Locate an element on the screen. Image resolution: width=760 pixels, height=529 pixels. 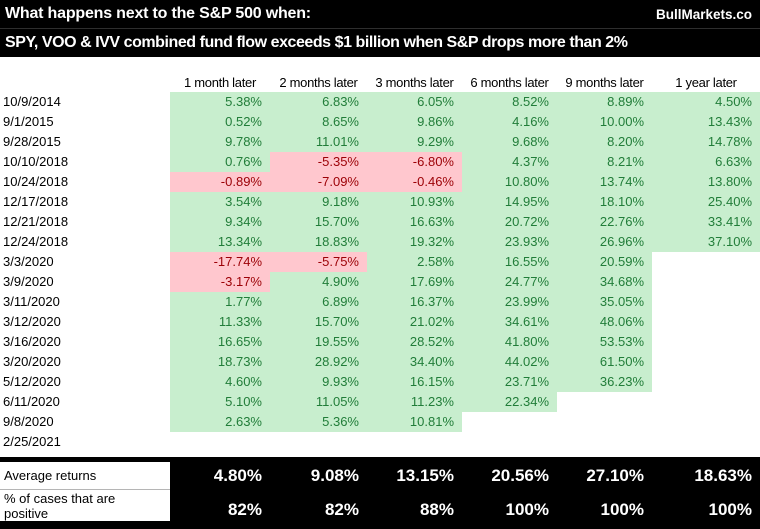
return-cell: 19.55% is located at coordinates (318, 342).